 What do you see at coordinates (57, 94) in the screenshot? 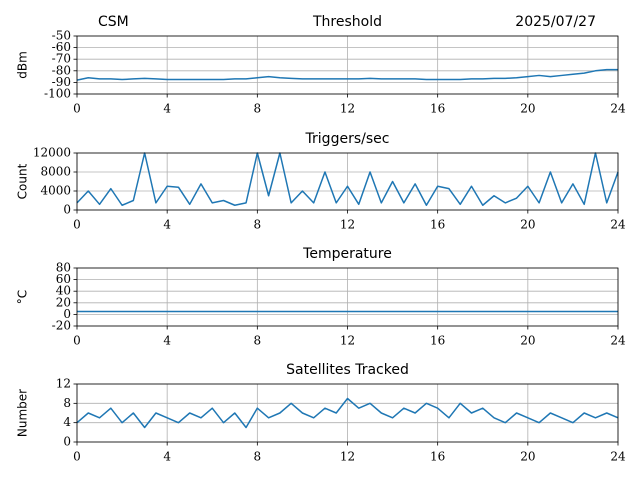
I see `y-tick-label: -100` at bounding box center [57, 94].